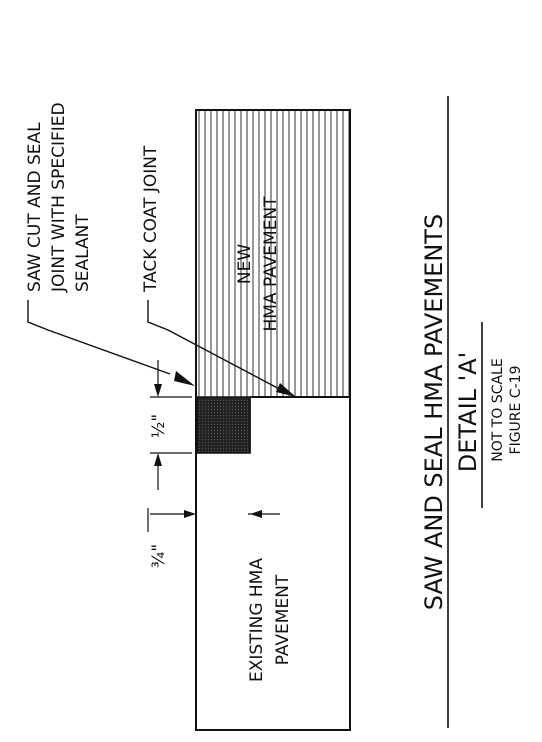 This screenshot has height=742, width=542. Describe the element at coordinates (159, 556) in the screenshot. I see `dim-three-quarter-label: ¾"` at that location.